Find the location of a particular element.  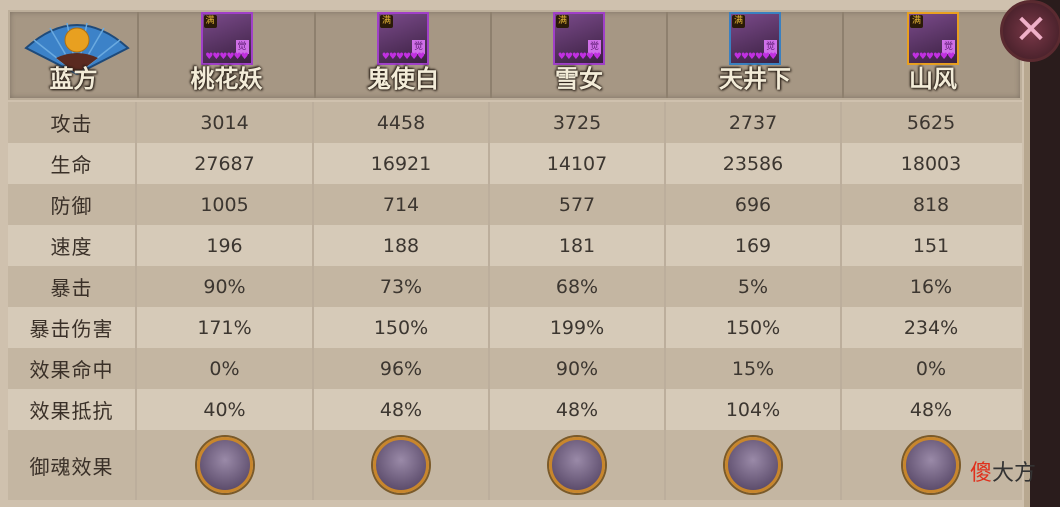

character-name: 雪女 is located at coordinates (579, 79).